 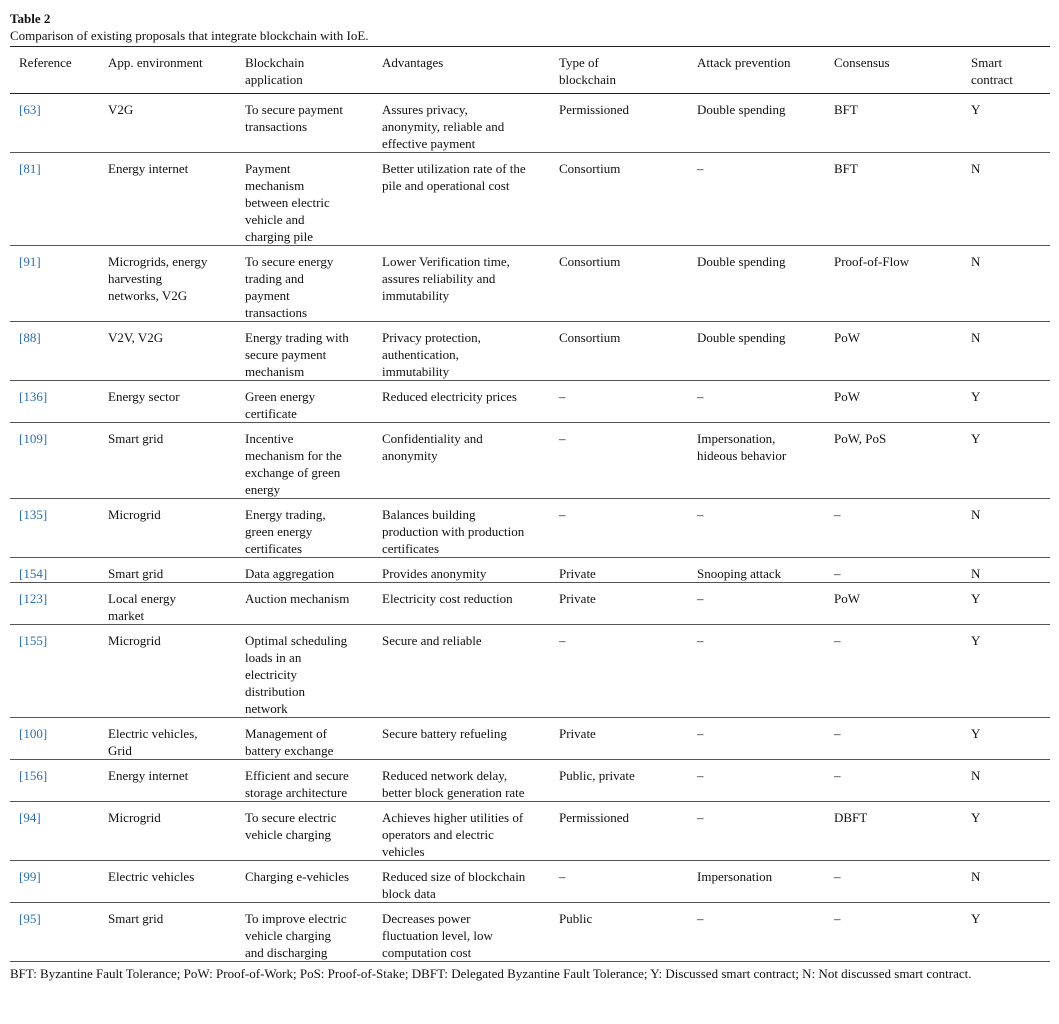 I want to click on cell-text: Smart grid, so click(x=136, y=573).